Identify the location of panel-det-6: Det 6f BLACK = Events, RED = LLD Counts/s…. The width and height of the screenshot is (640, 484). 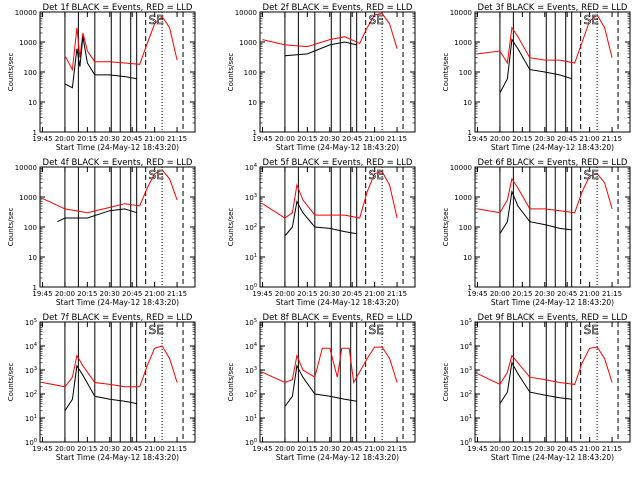
(536, 232).